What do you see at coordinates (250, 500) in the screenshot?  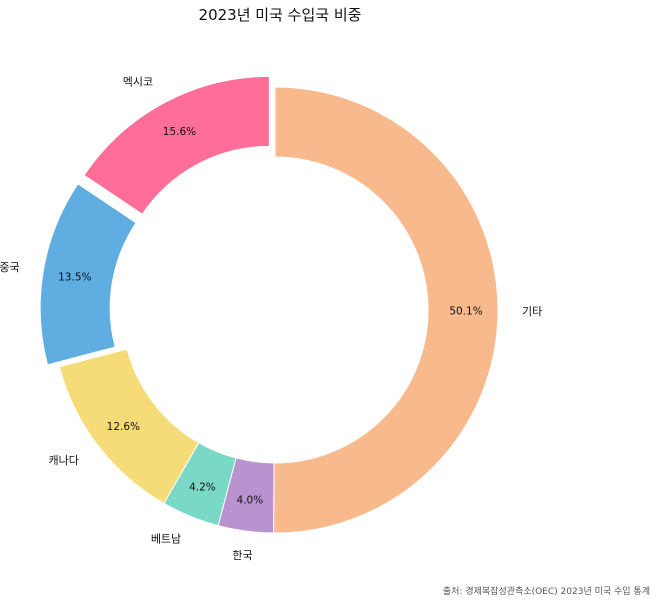 I see `percent-label-1: 4.0%` at bounding box center [250, 500].